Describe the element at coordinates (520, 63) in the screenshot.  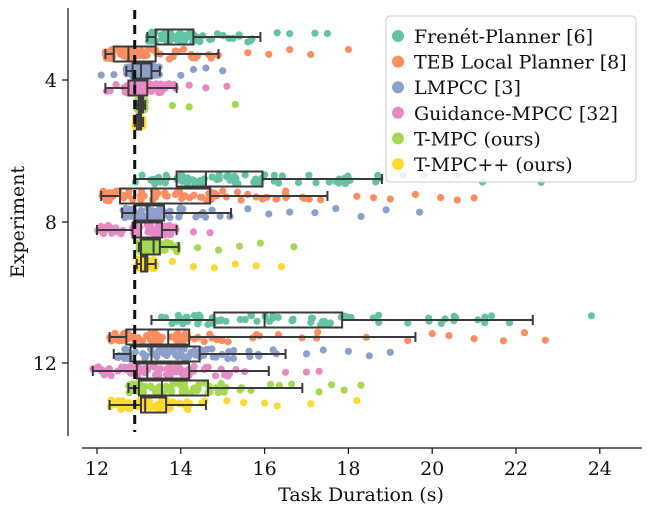
I see `legend-label: TEB Local Planner [8]` at that location.